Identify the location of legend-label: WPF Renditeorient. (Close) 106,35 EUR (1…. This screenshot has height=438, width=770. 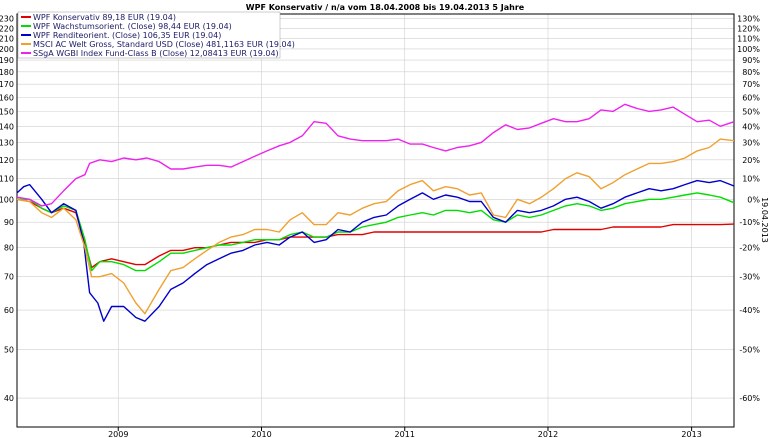
(127, 35).